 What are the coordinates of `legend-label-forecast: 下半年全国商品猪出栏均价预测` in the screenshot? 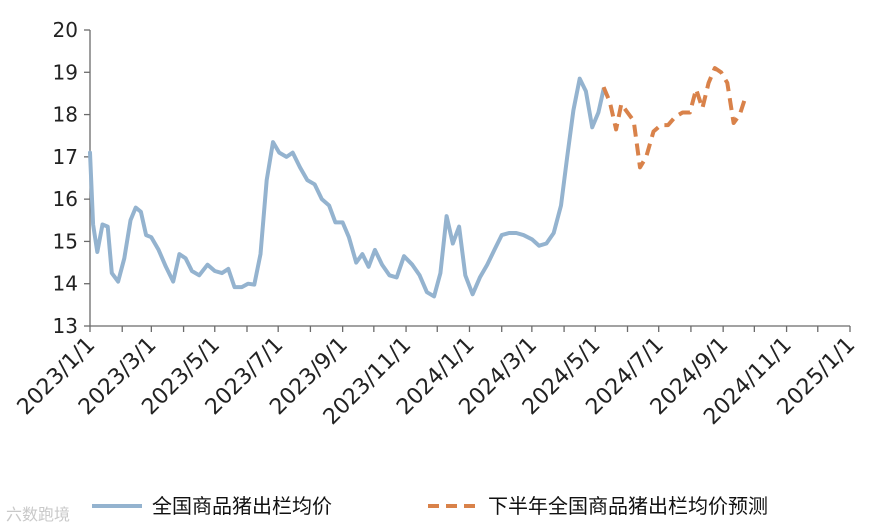 It's located at (628, 506).